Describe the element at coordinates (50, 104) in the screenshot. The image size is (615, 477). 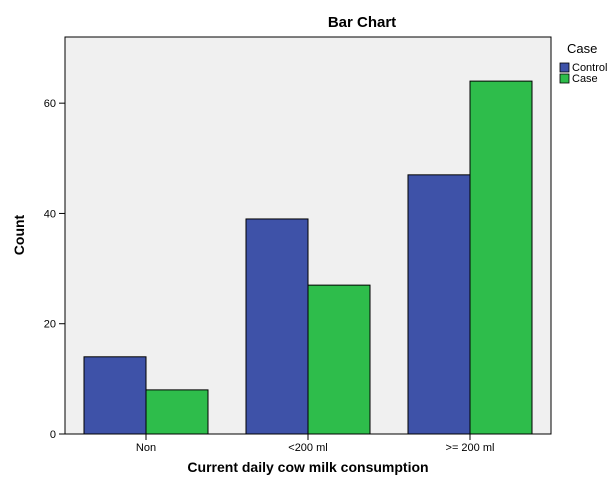
I see `y-tick-label: 60` at that location.